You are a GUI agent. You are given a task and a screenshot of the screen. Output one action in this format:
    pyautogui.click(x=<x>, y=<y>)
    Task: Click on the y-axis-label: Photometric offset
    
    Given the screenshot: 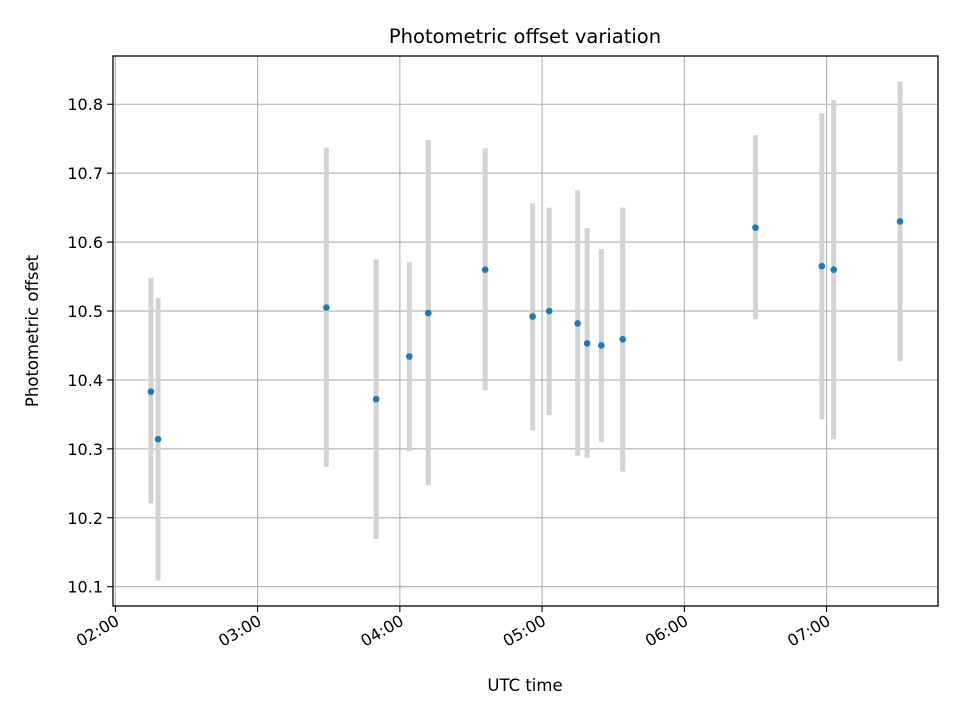 What is the action you would take?
    pyautogui.click(x=32, y=330)
    